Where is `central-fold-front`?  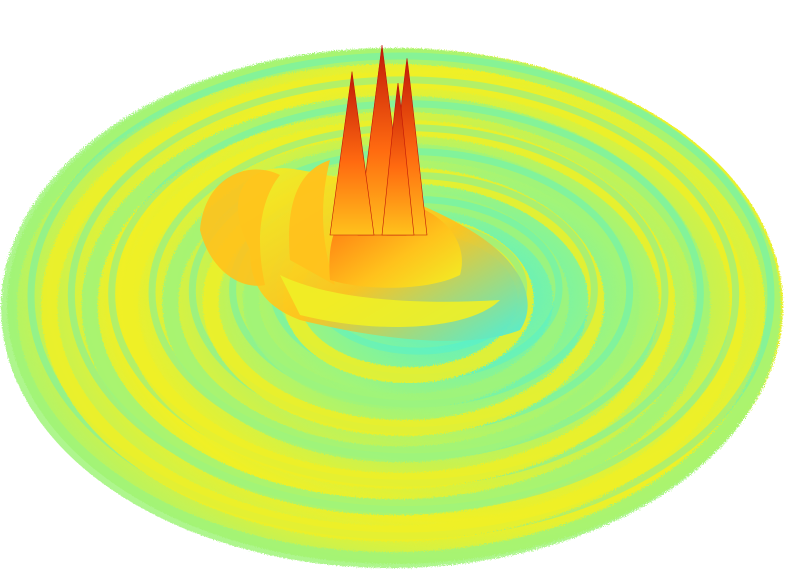
central-fold-front is located at coordinates (390, 301).